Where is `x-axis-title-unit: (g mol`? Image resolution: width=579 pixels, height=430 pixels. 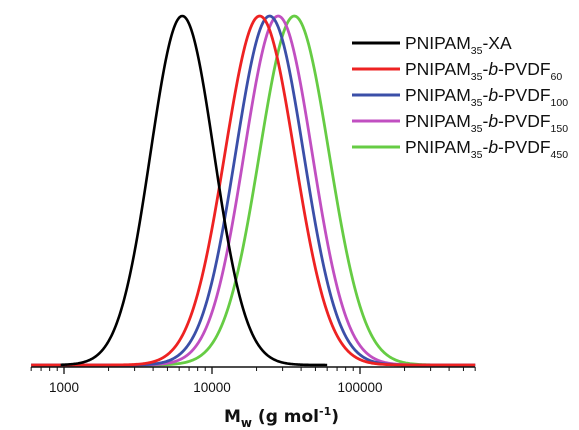 x-axis-title-unit: (g mol is located at coordinates (285, 417).